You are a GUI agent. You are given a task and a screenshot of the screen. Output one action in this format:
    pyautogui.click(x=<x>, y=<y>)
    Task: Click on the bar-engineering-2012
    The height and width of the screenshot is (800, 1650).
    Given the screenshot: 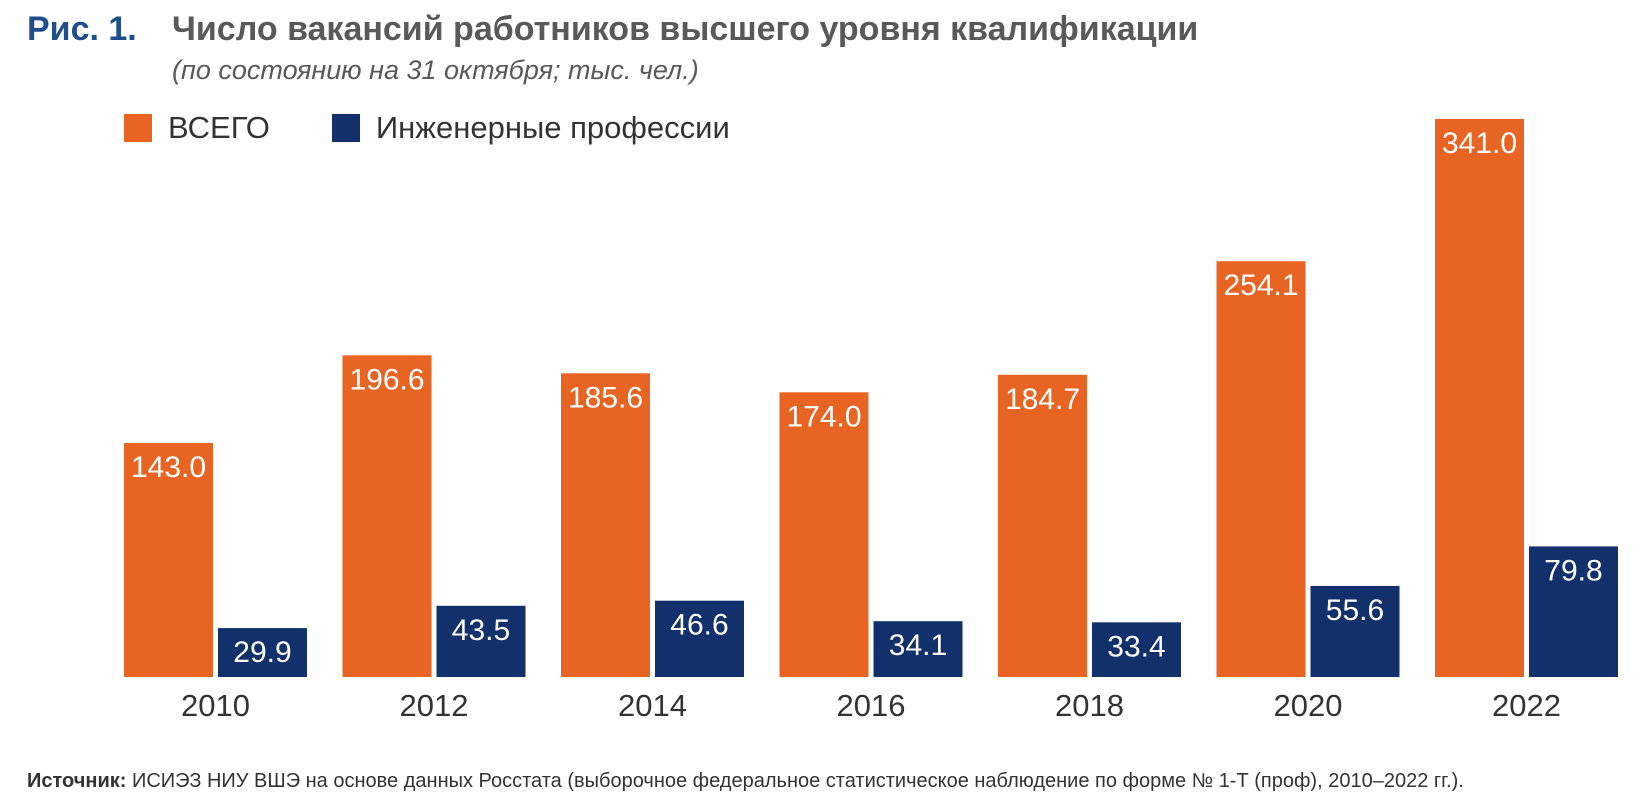 What is the action you would take?
    pyautogui.click(x=481, y=641)
    